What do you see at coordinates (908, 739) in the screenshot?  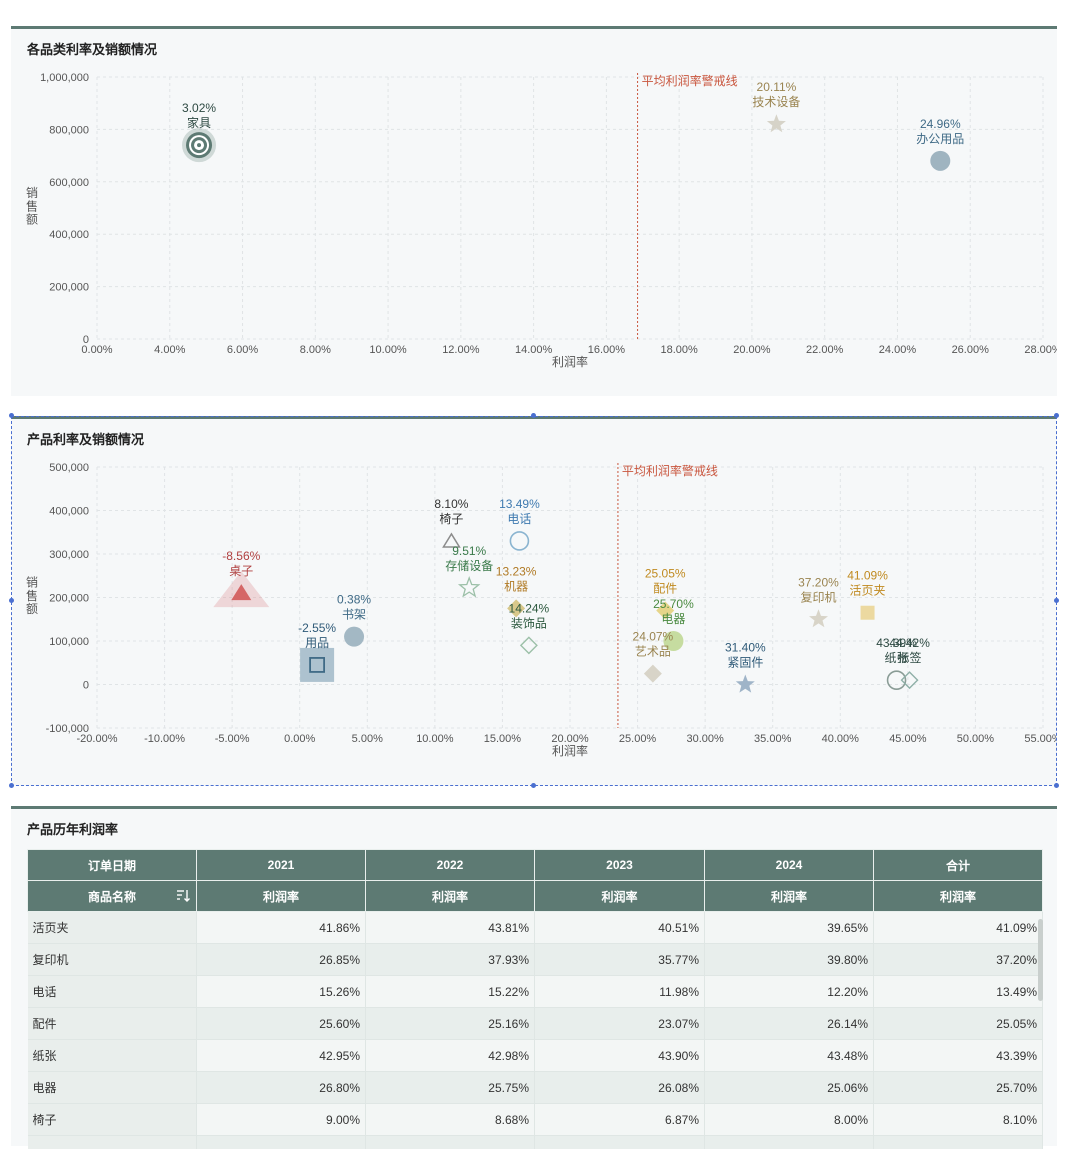 I see `x-tick-label: 45.00%` at bounding box center [908, 739].